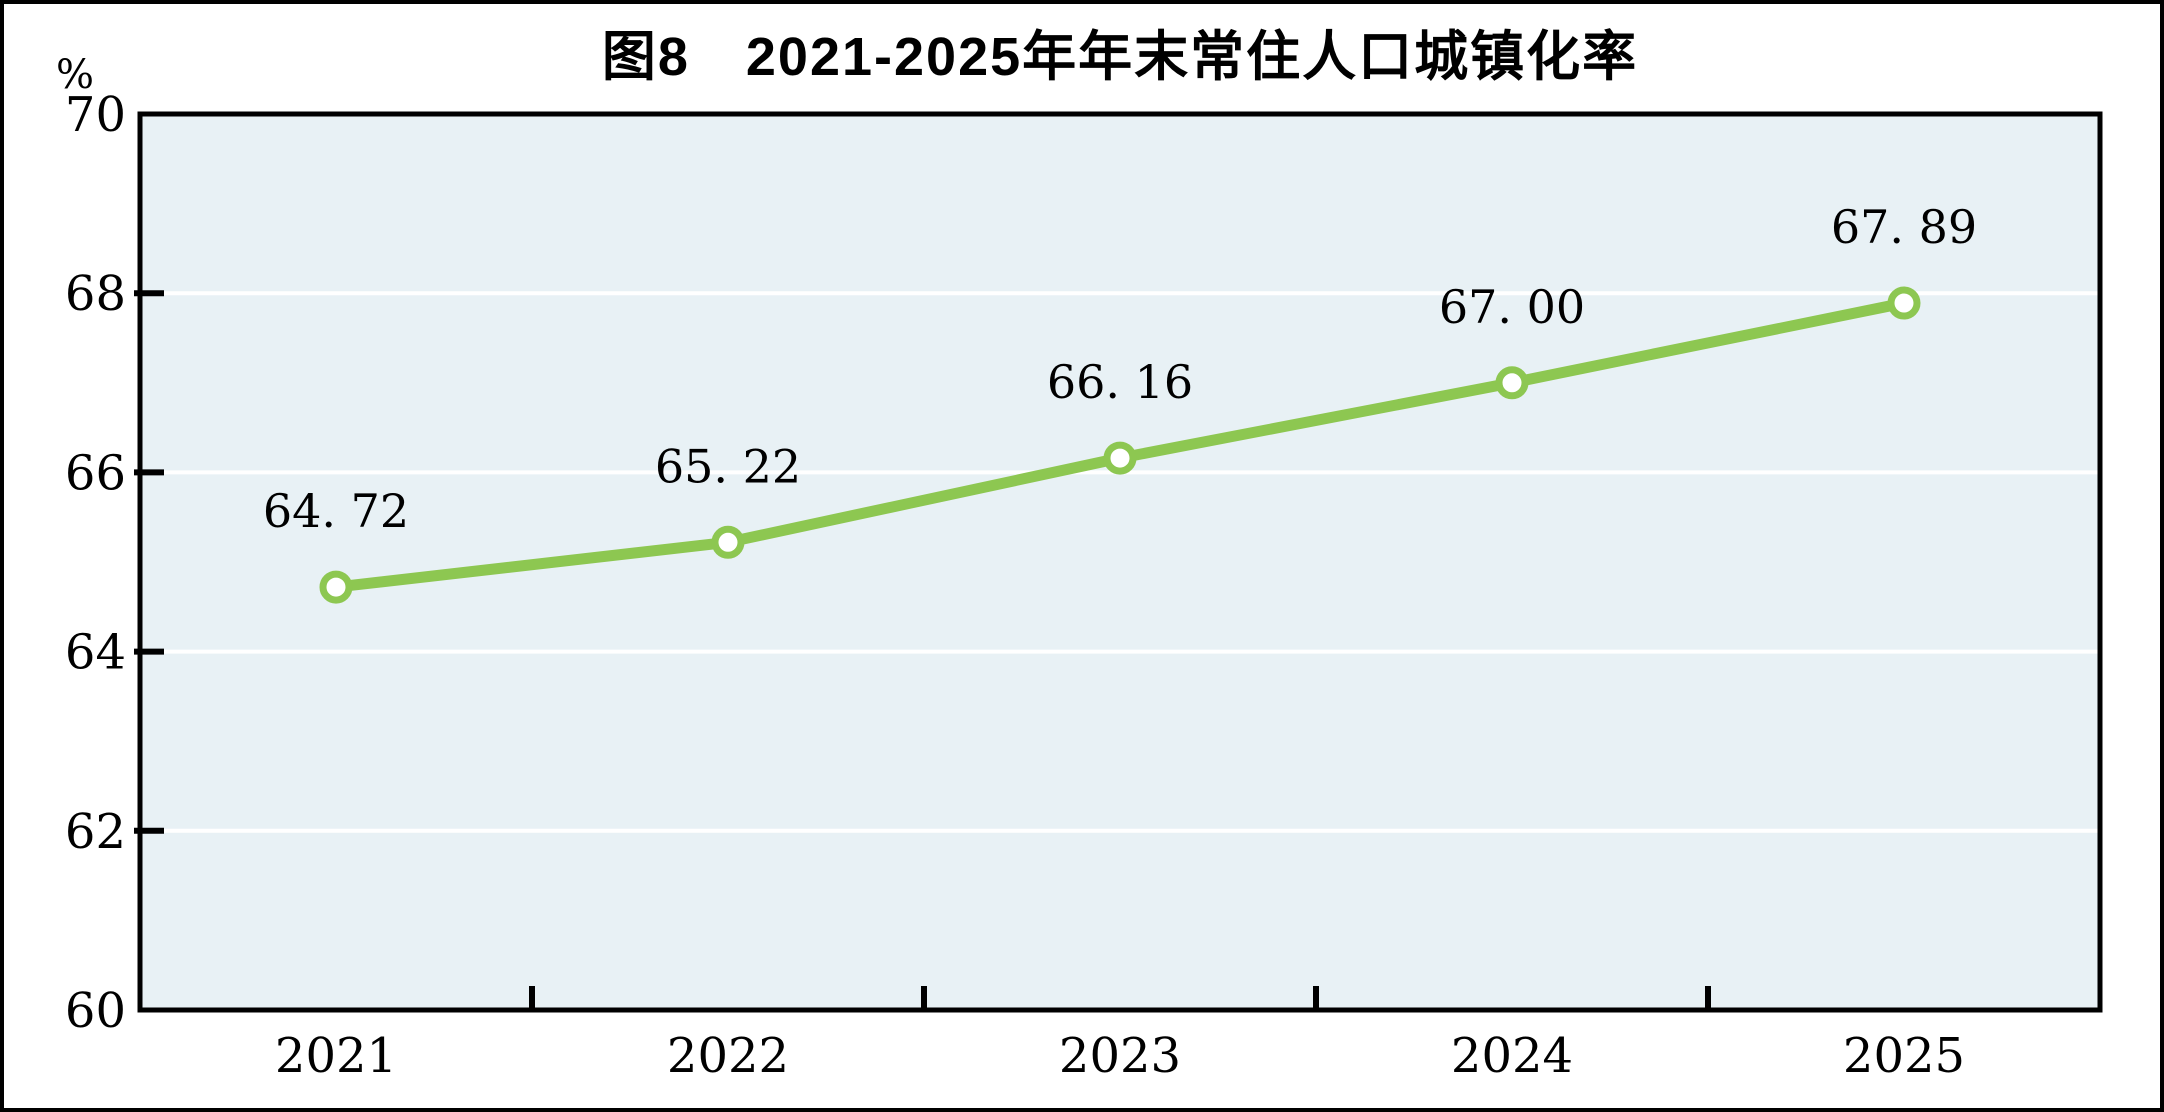 Image resolution: width=2164 pixels, height=1112 pixels. What do you see at coordinates (95, 473) in the screenshot?
I see `y-tick-label-66: 66` at bounding box center [95, 473].